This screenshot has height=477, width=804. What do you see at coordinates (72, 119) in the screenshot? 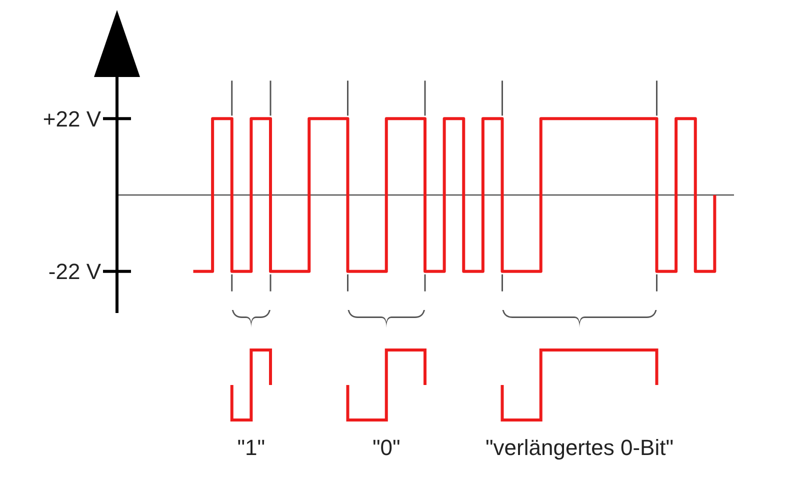
I see `y-tick-label: +22 V` at bounding box center [72, 119].